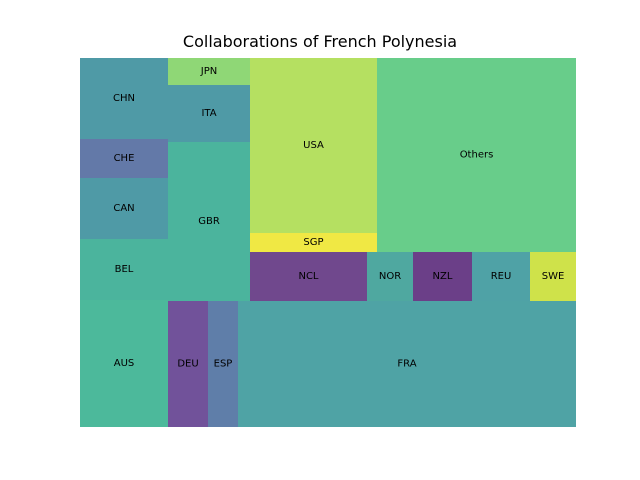 This screenshot has height=480, width=640. I want to click on treemap-label-others: Others, so click(477, 155).